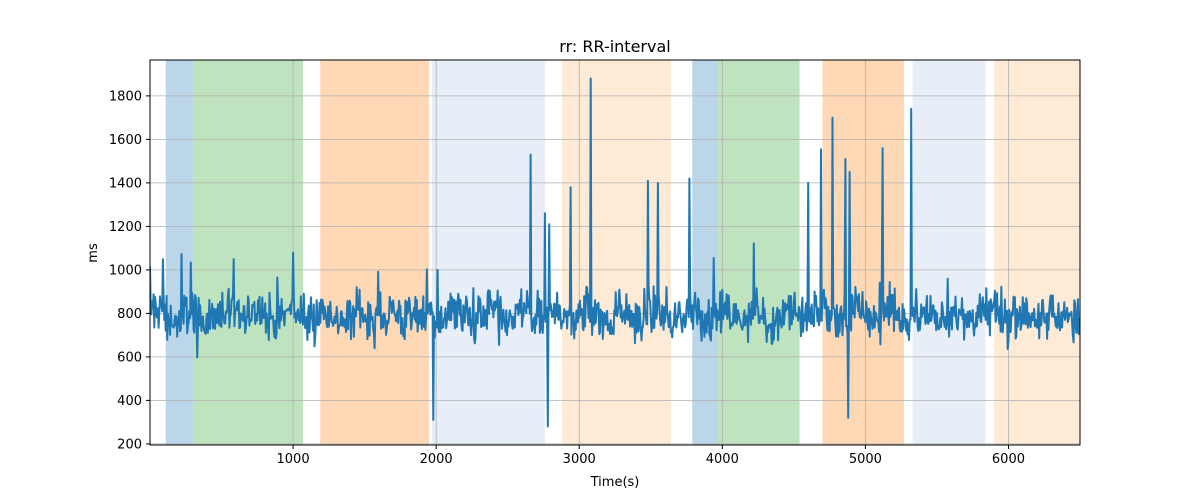 Image resolution: width=1200 pixels, height=500 pixels. What do you see at coordinates (125, 270) in the screenshot?
I see `y-tick-label: 1000` at bounding box center [125, 270].